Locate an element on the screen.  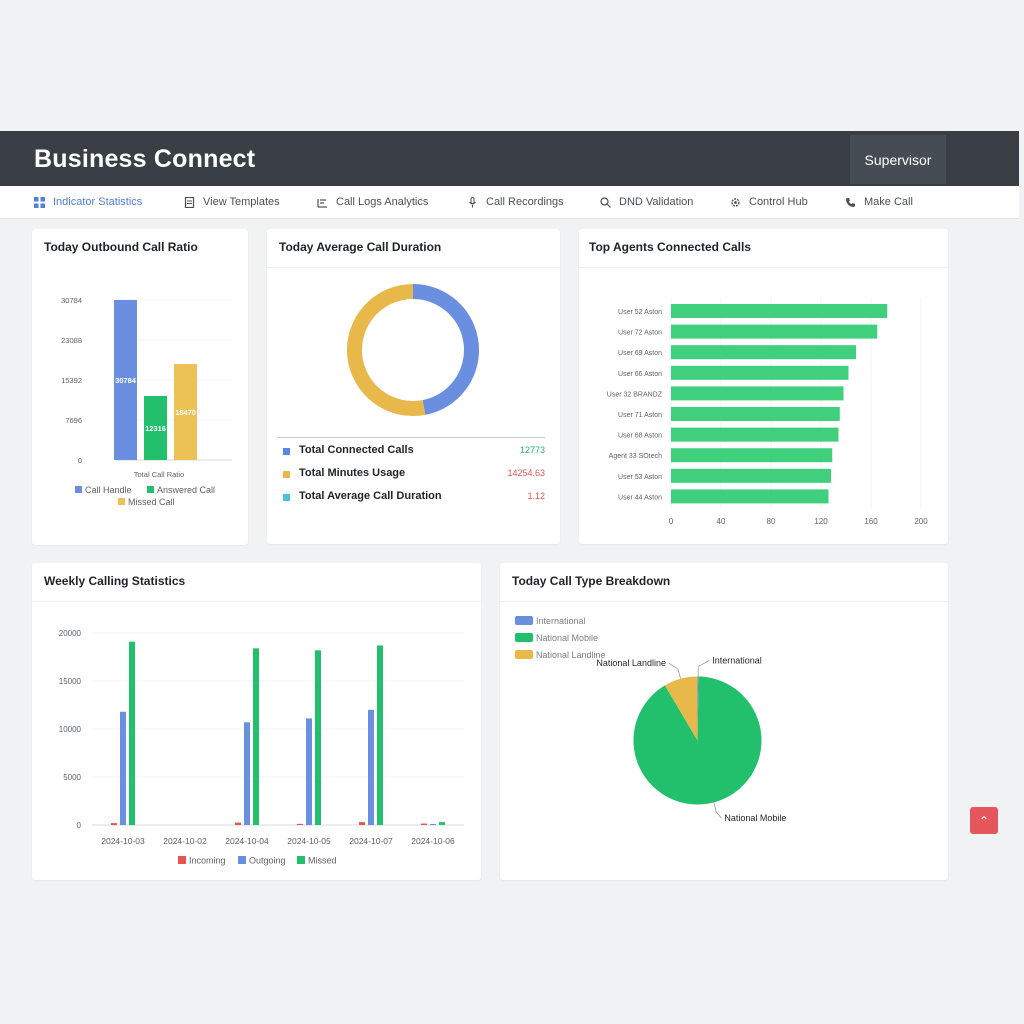
legend-label: Answered Call is located at coordinates (186, 490).